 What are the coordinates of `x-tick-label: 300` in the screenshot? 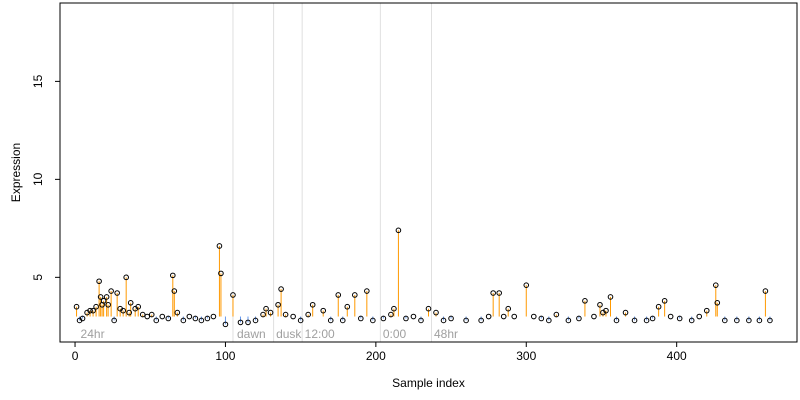 It's located at (526, 356).